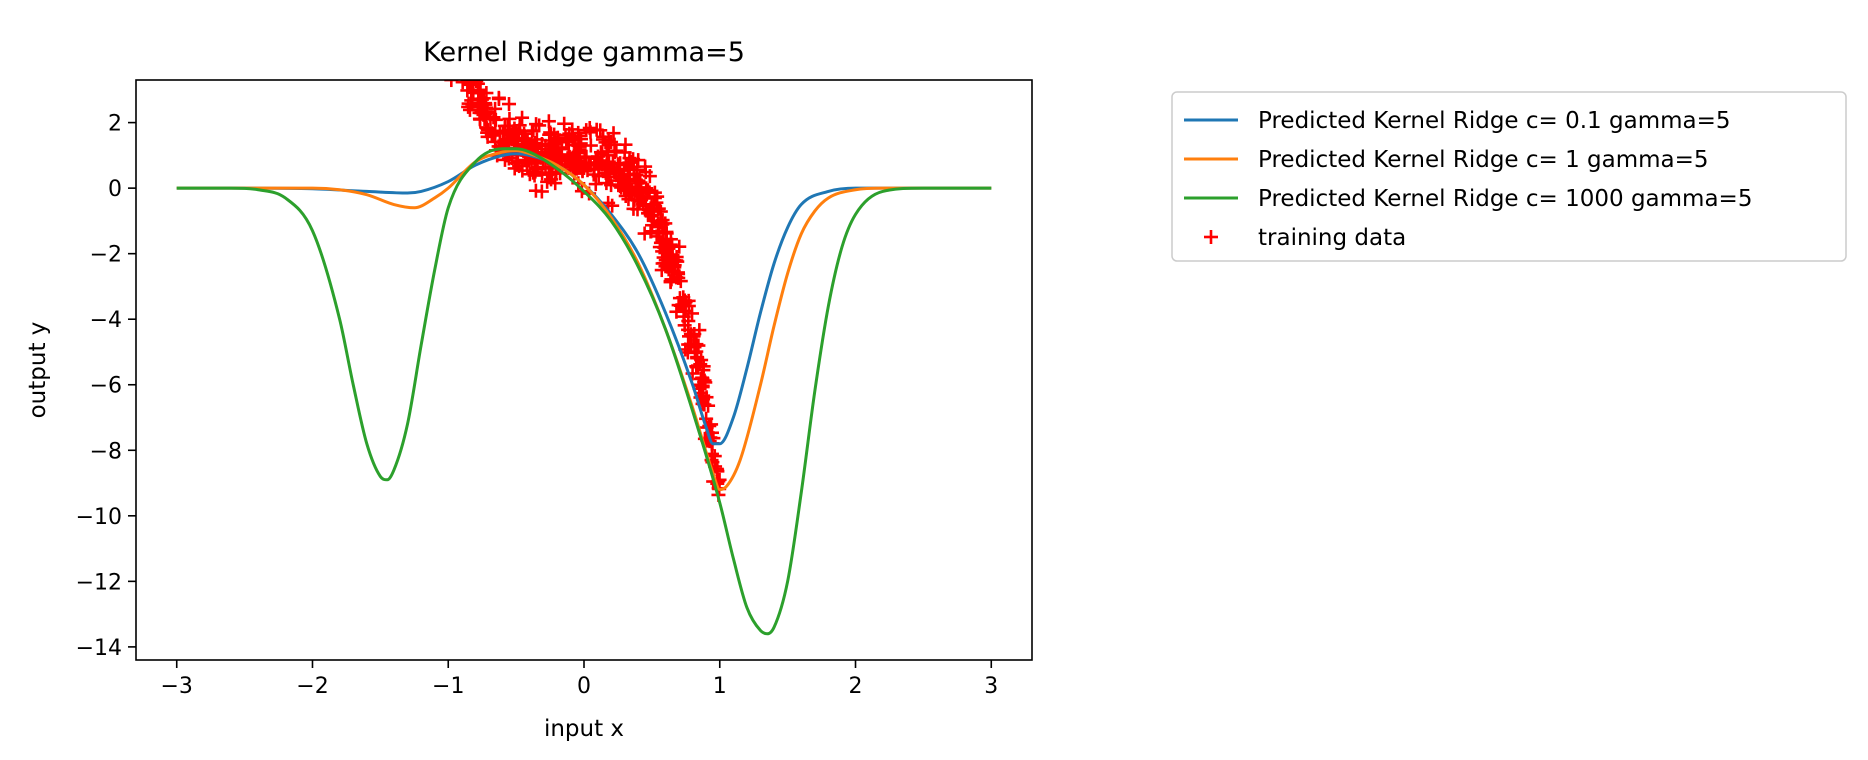 This screenshot has width=1868, height=760. I want to click on x-tick-label: 1, so click(720, 686).